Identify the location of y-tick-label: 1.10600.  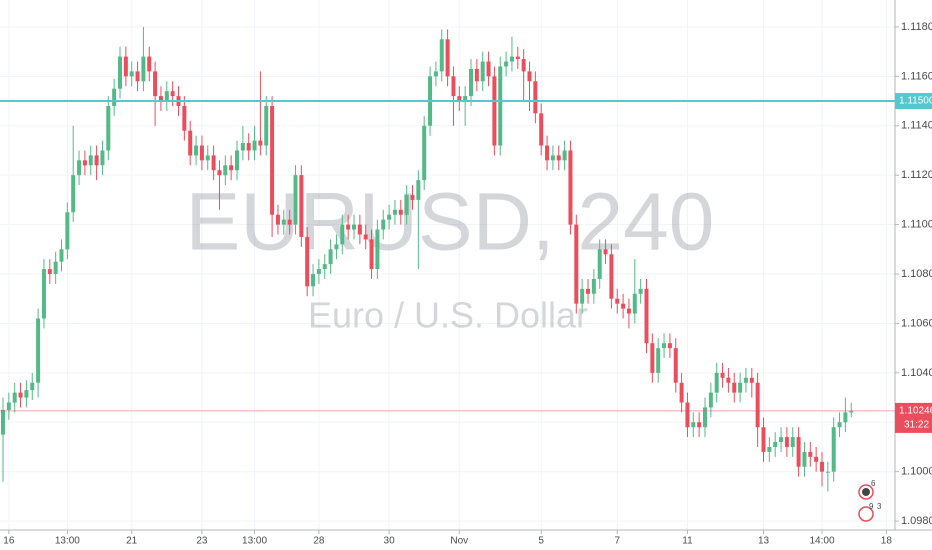
(916, 323).